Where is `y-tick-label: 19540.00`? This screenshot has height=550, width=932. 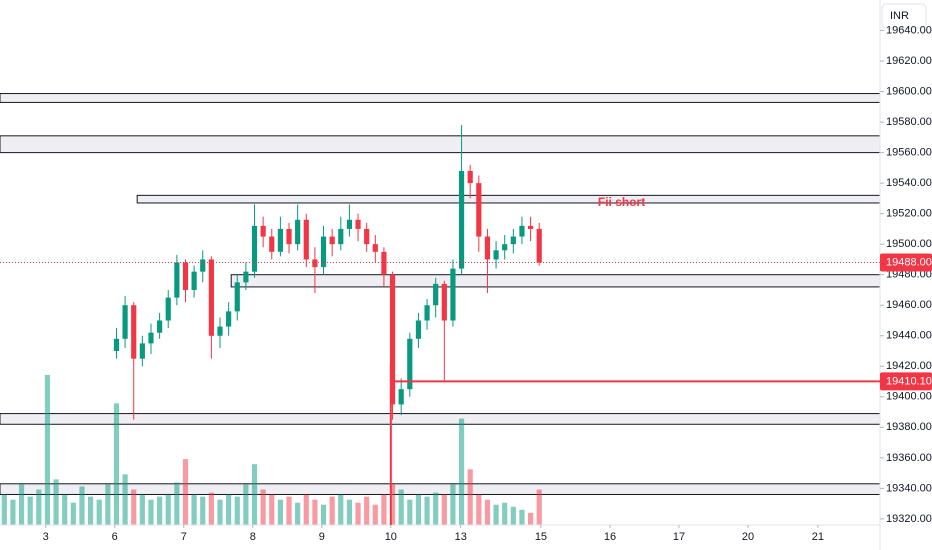
y-tick-label: 19540.00 is located at coordinates (909, 183).